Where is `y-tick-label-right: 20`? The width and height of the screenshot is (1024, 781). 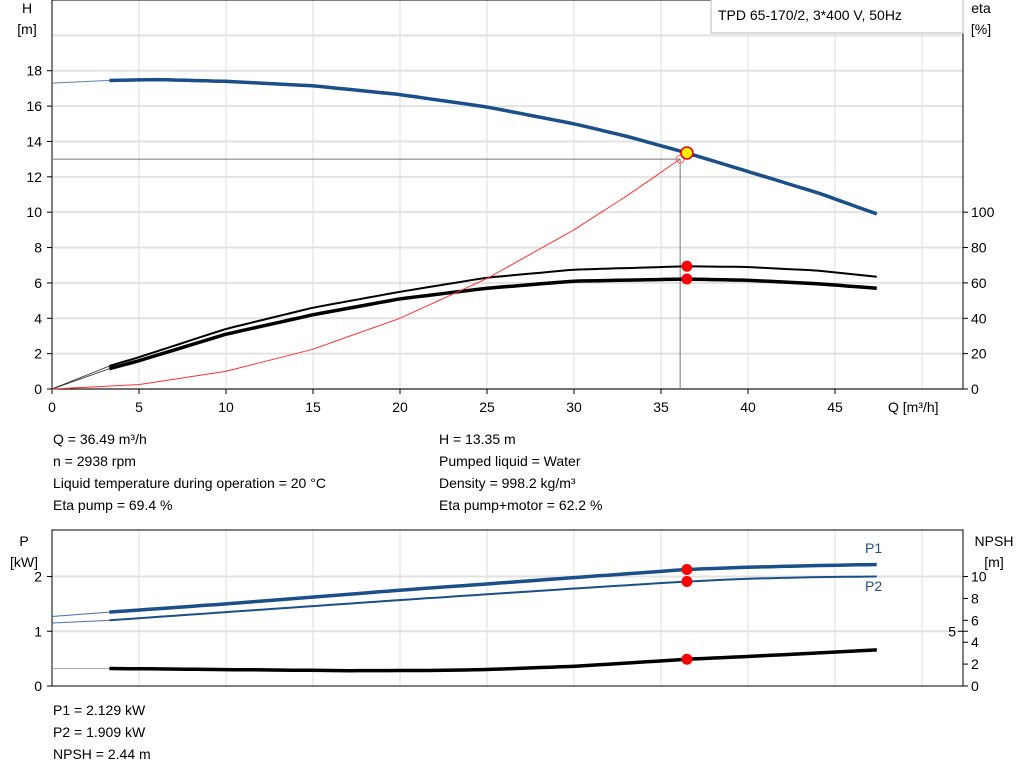 y-tick-label-right: 20 is located at coordinates (979, 354).